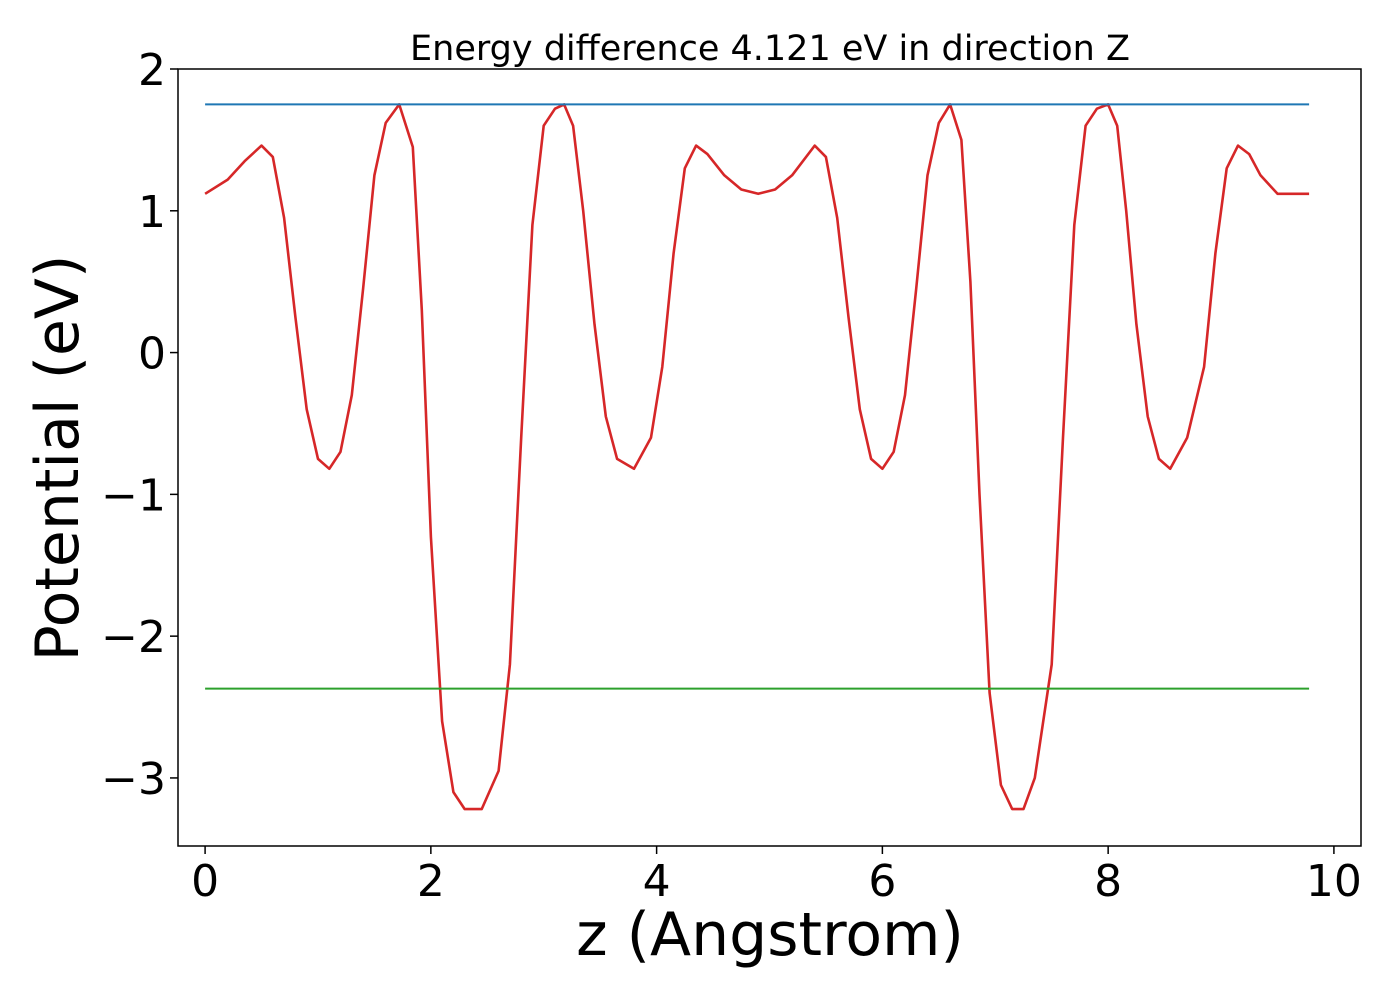 The image size is (1400, 1000). Describe the element at coordinates (776, 876) in the screenshot. I see `x-axis-ticks: 0 2 4 6 8 10` at that location.